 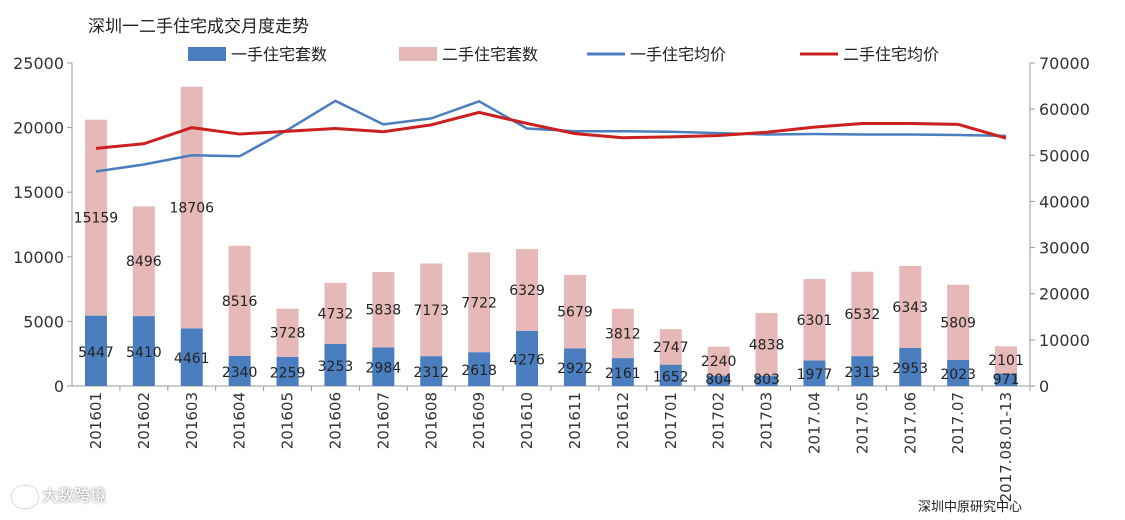 I want to click on data-label-new-homes: 4276, so click(x=527, y=360).